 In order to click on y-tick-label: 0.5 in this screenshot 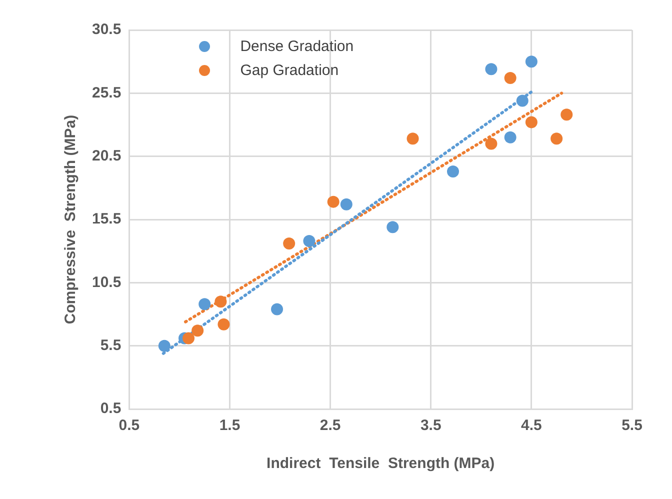, I will do `click(111, 409)`.